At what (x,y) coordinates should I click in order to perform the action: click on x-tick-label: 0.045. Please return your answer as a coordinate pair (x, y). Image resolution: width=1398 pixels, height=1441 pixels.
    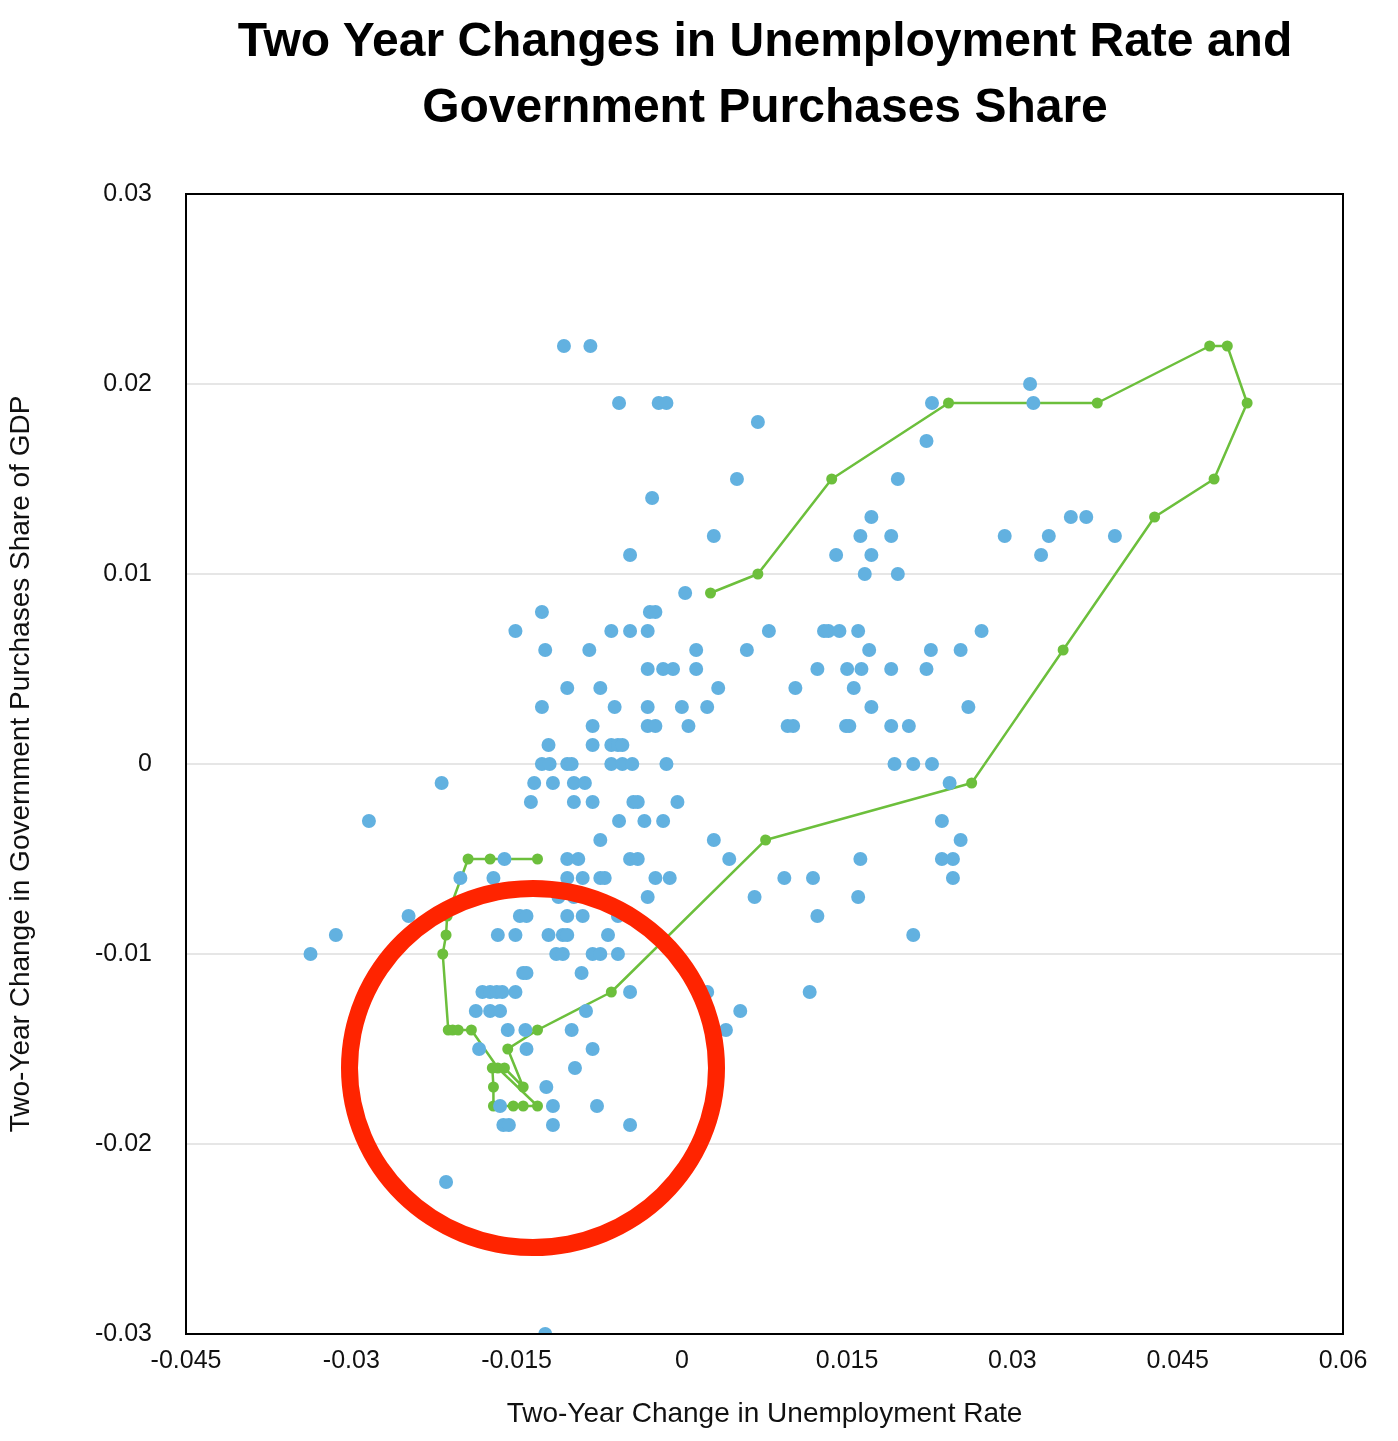
    Looking at the image, I should click on (1177, 1358).